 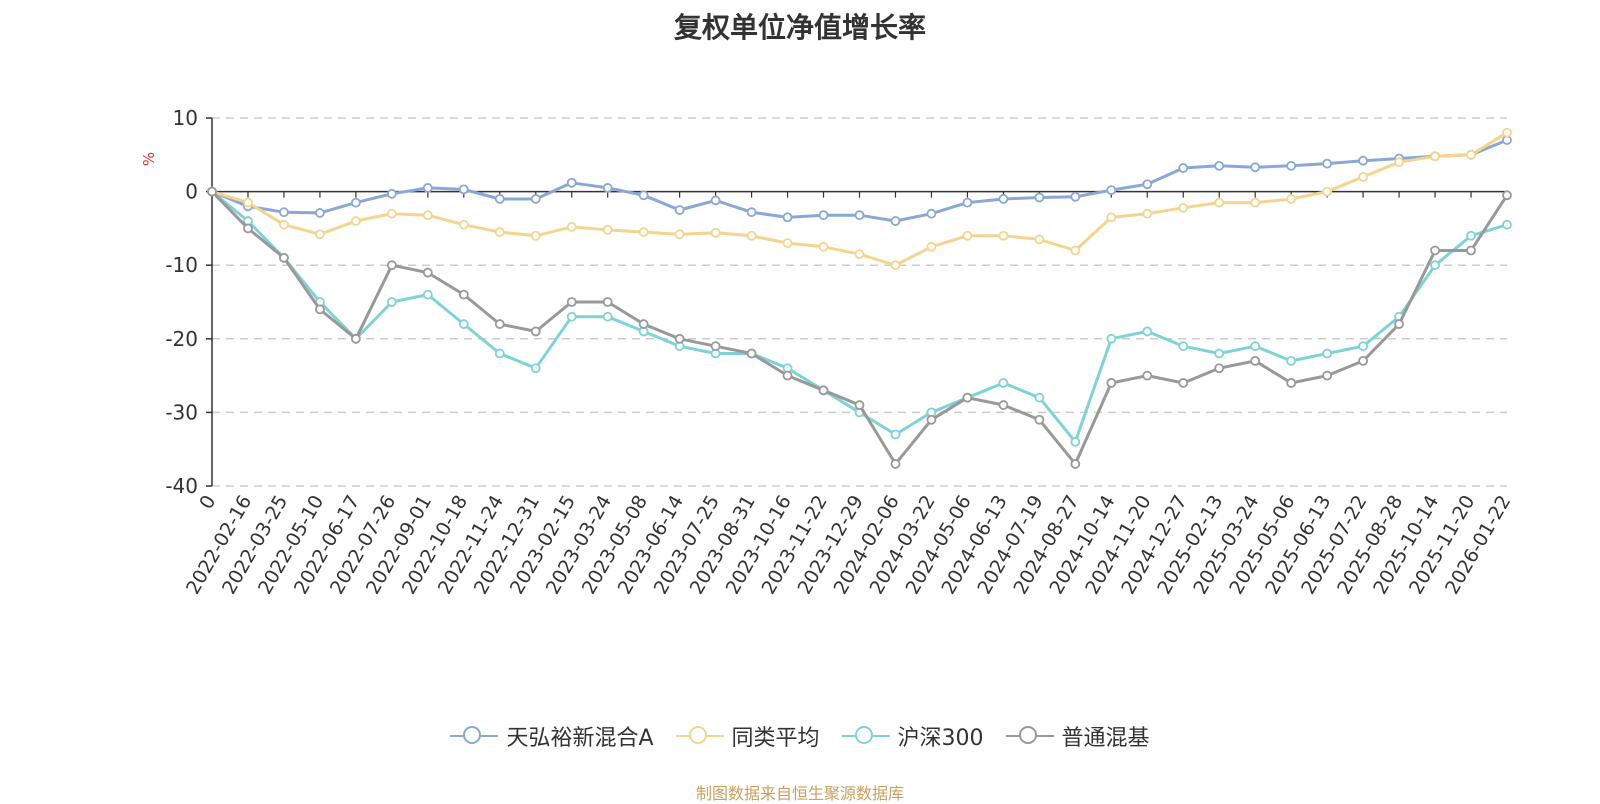 I want to click on data-source-note: 制图数据来自恒生聚源数据库, so click(x=799, y=793).